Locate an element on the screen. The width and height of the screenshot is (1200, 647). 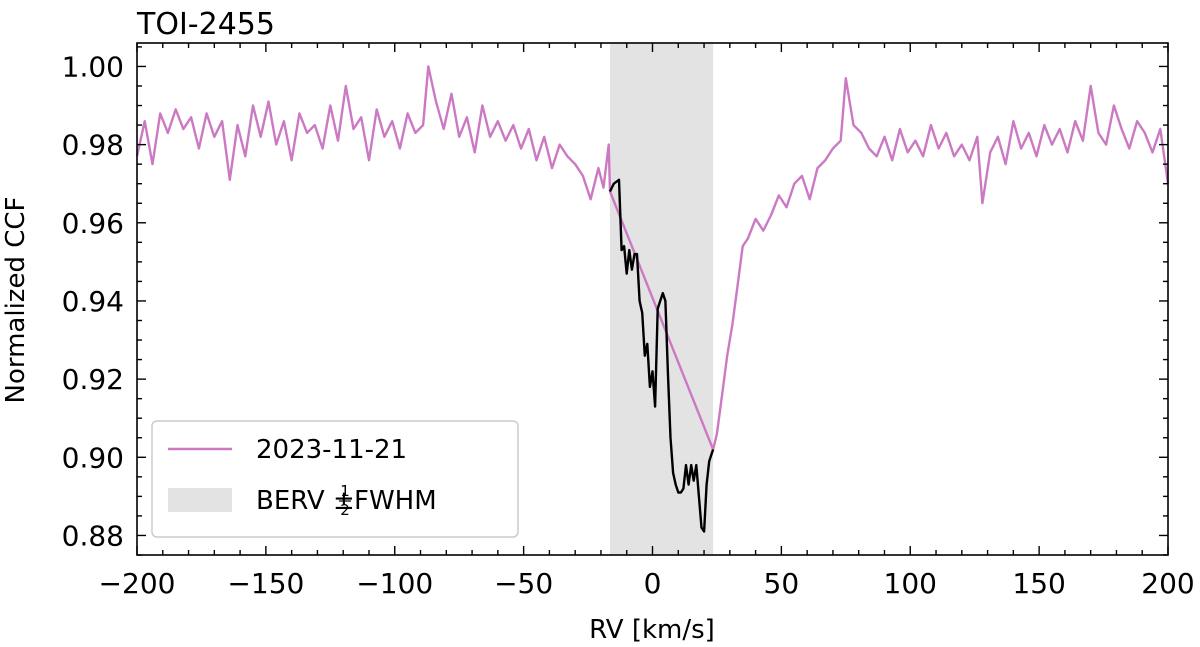
x-tick-label: 100 is located at coordinates (910, 583).